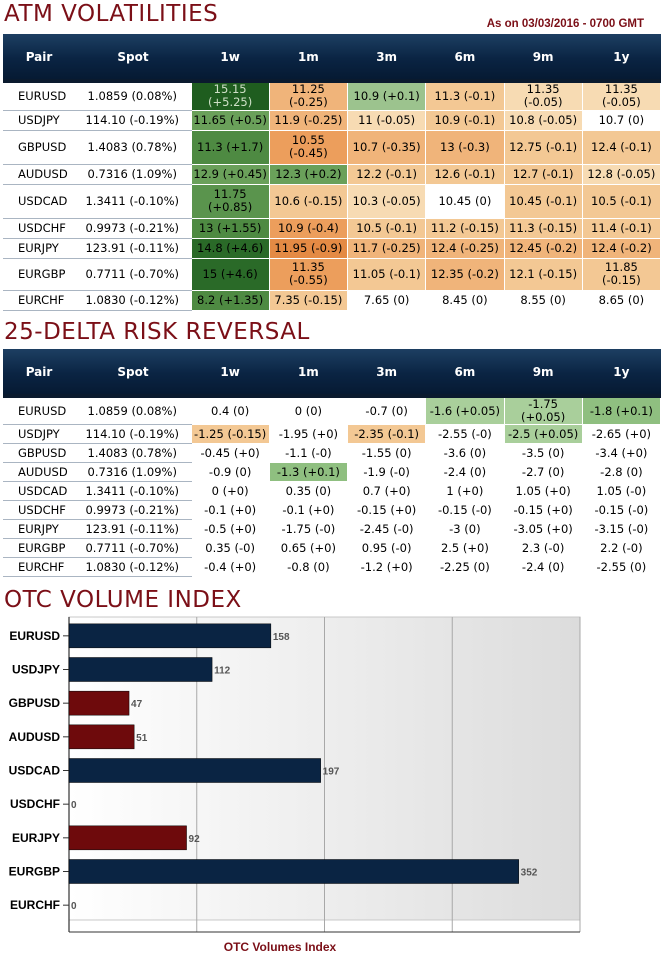 The image size is (664, 960). Describe the element at coordinates (543, 491) in the screenshot. I see `value-cell-9m: 1.05 (+0)` at that location.